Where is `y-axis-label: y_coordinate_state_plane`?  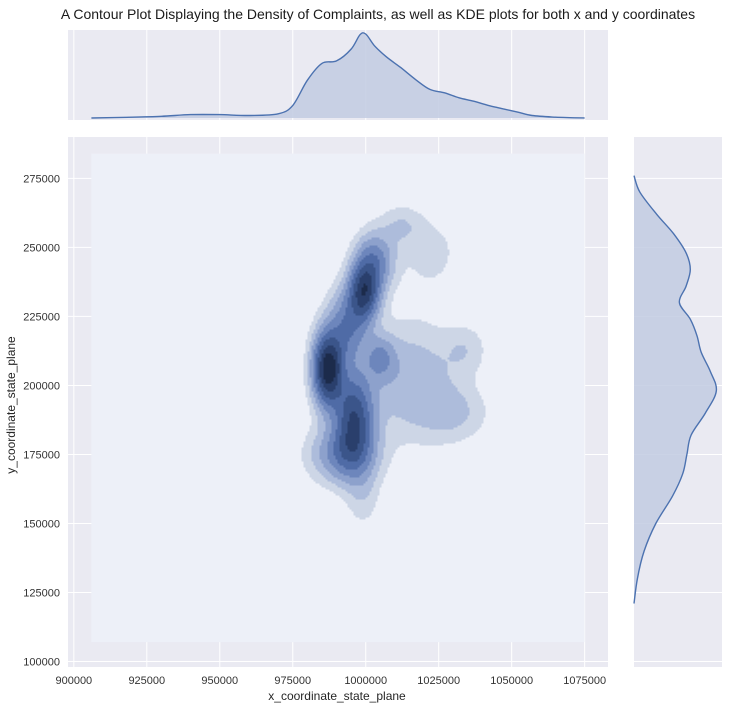
y-axis-label: y_coordinate_state_plane is located at coordinates (11, 405).